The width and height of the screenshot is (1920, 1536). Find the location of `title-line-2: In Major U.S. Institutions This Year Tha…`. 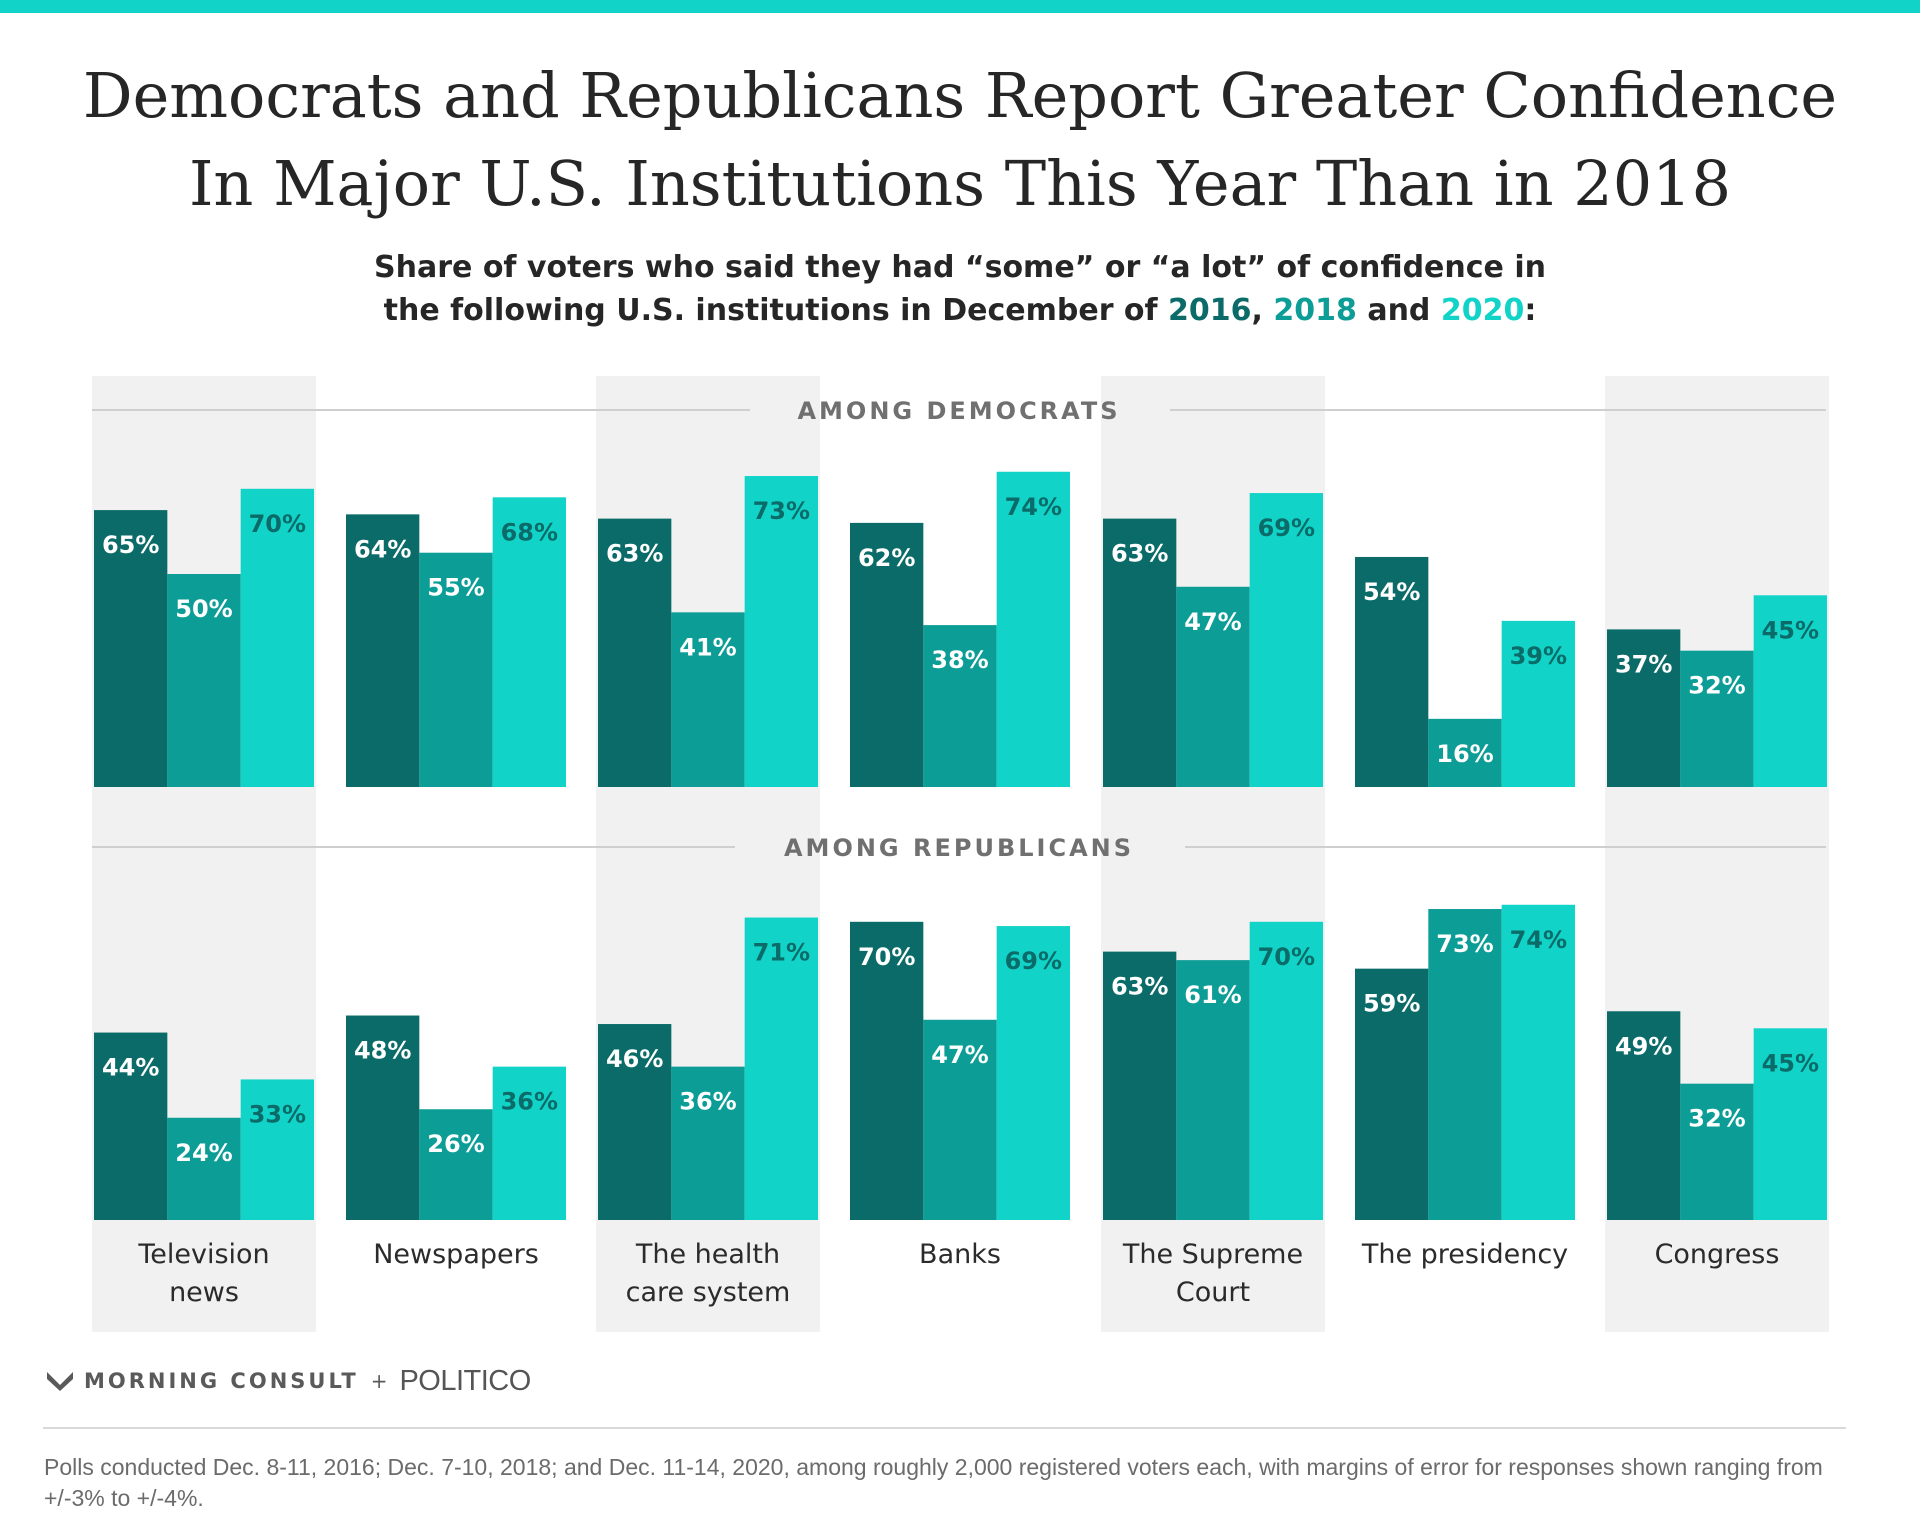

title-line-2: In Major U.S. Institutions This Year Tha… is located at coordinates (960, 183).